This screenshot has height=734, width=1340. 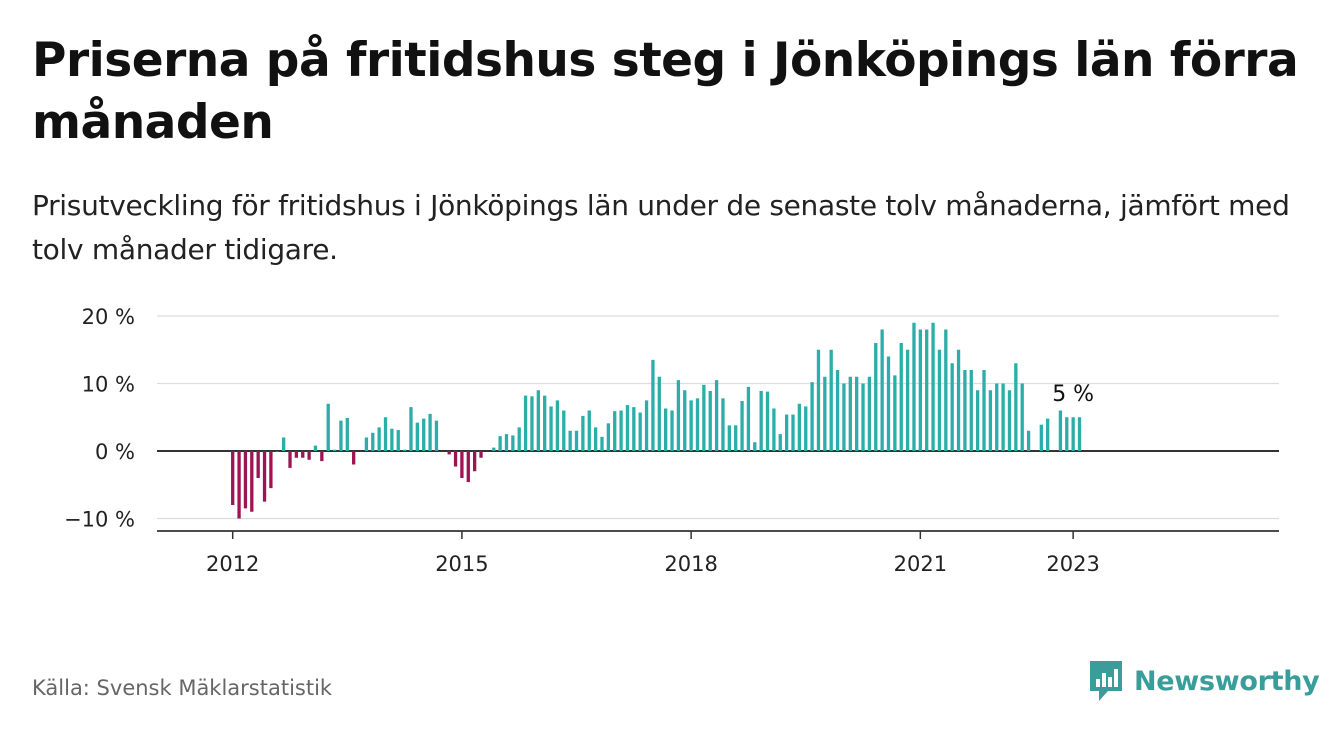 What do you see at coordinates (1227, 681) in the screenshot?
I see `brand-name: Newsworthy` at bounding box center [1227, 681].